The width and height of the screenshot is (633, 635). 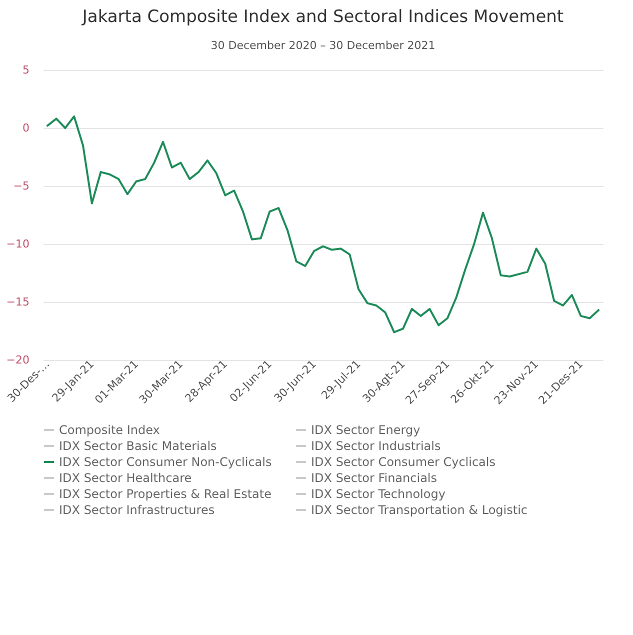 What do you see at coordinates (165, 494) in the screenshot?
I see `legend-label: IDX Sector Properties & Real Estate` at bounding box center [165, 494].